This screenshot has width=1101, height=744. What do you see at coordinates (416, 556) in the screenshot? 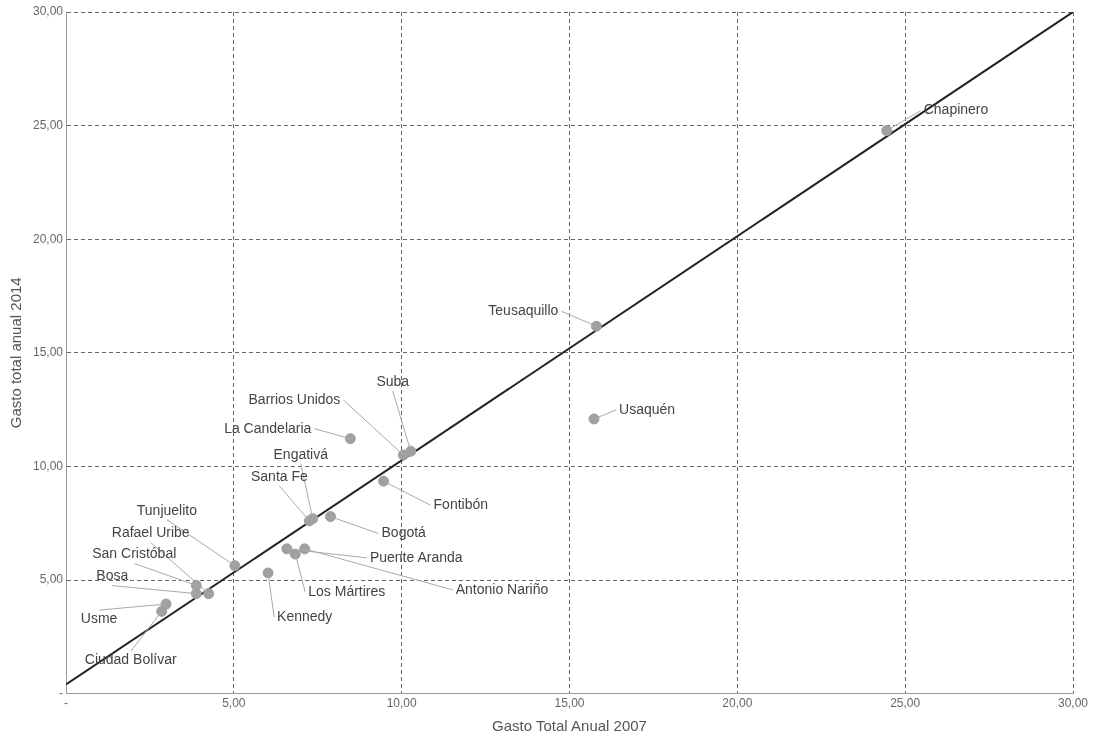
I see `annotation: Puente Aranda` at bounding box center [416, 556].